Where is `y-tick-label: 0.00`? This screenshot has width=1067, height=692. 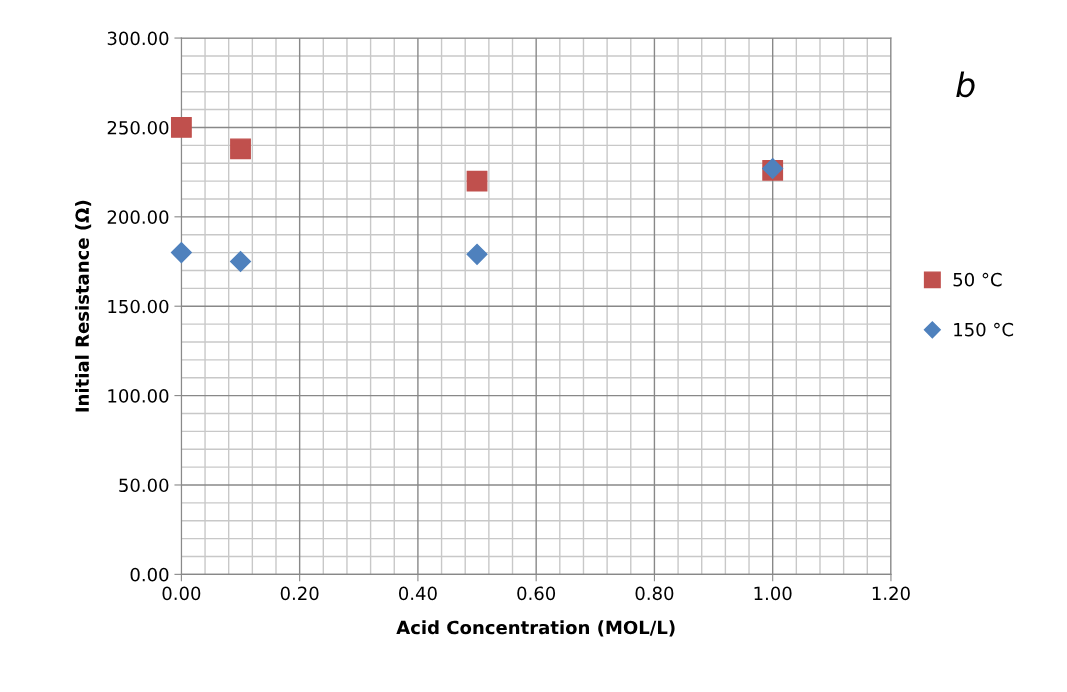
y-tick-label: 0.00 is located at coordinates (149, 574).